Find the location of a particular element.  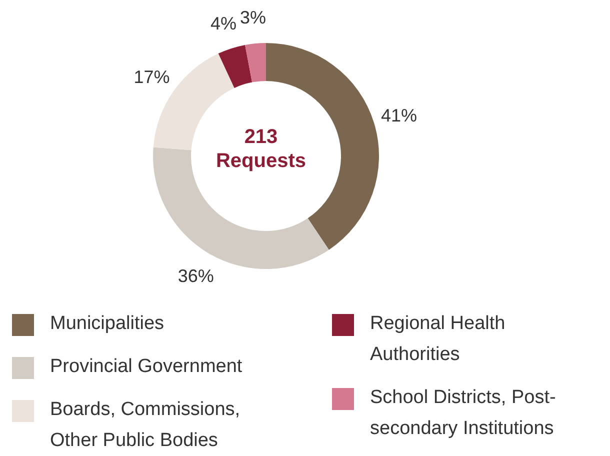

legend-label: Provincial Government is located at coordinates (147, 367).